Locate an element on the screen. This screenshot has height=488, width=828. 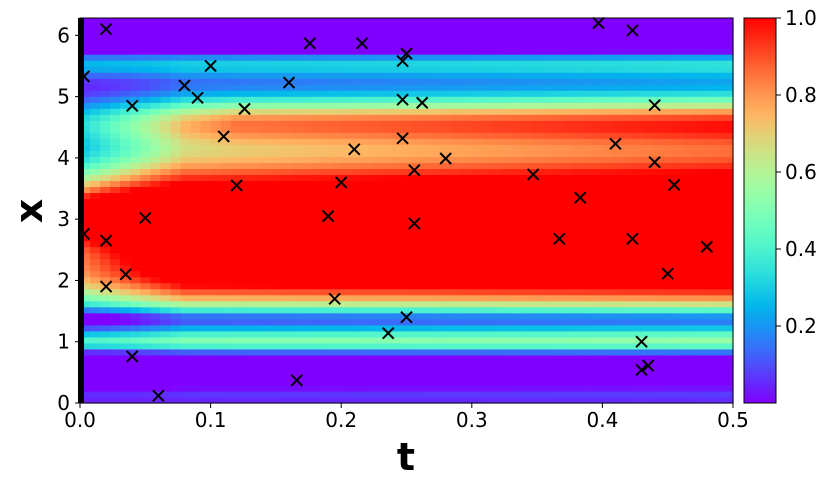
sample-marker is located at coordinates (654, 162).